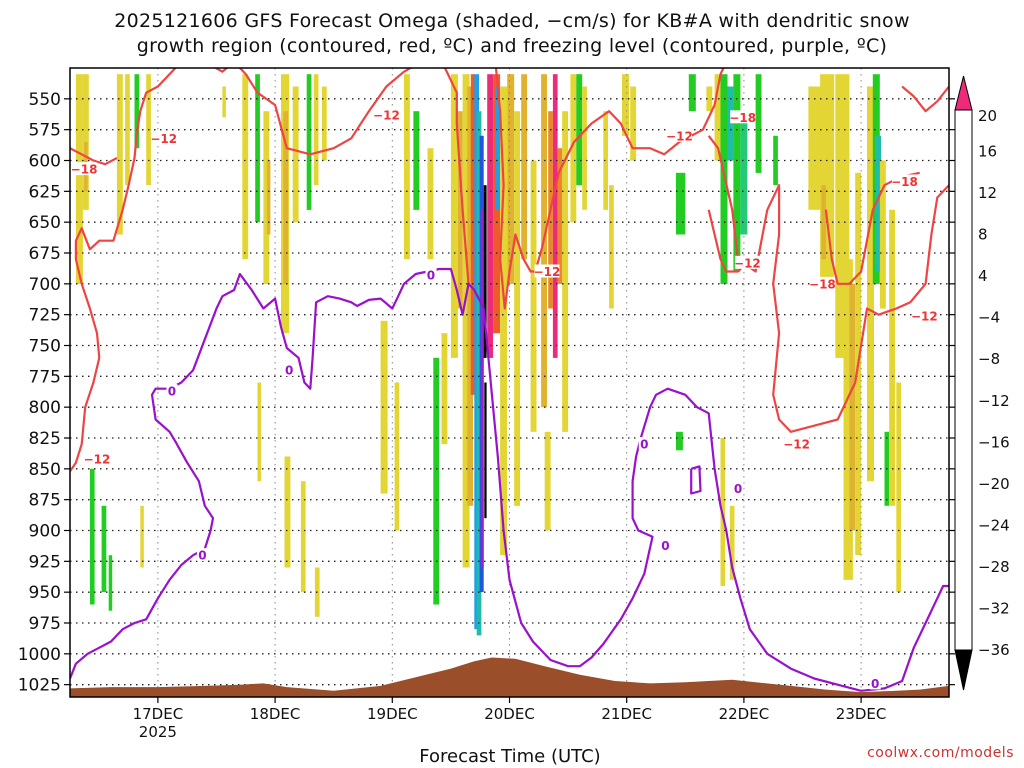 Image resolution: width=1024 pixels, height=768 pixels. I want to click on y-tick-label: 850, so click(45, 470).